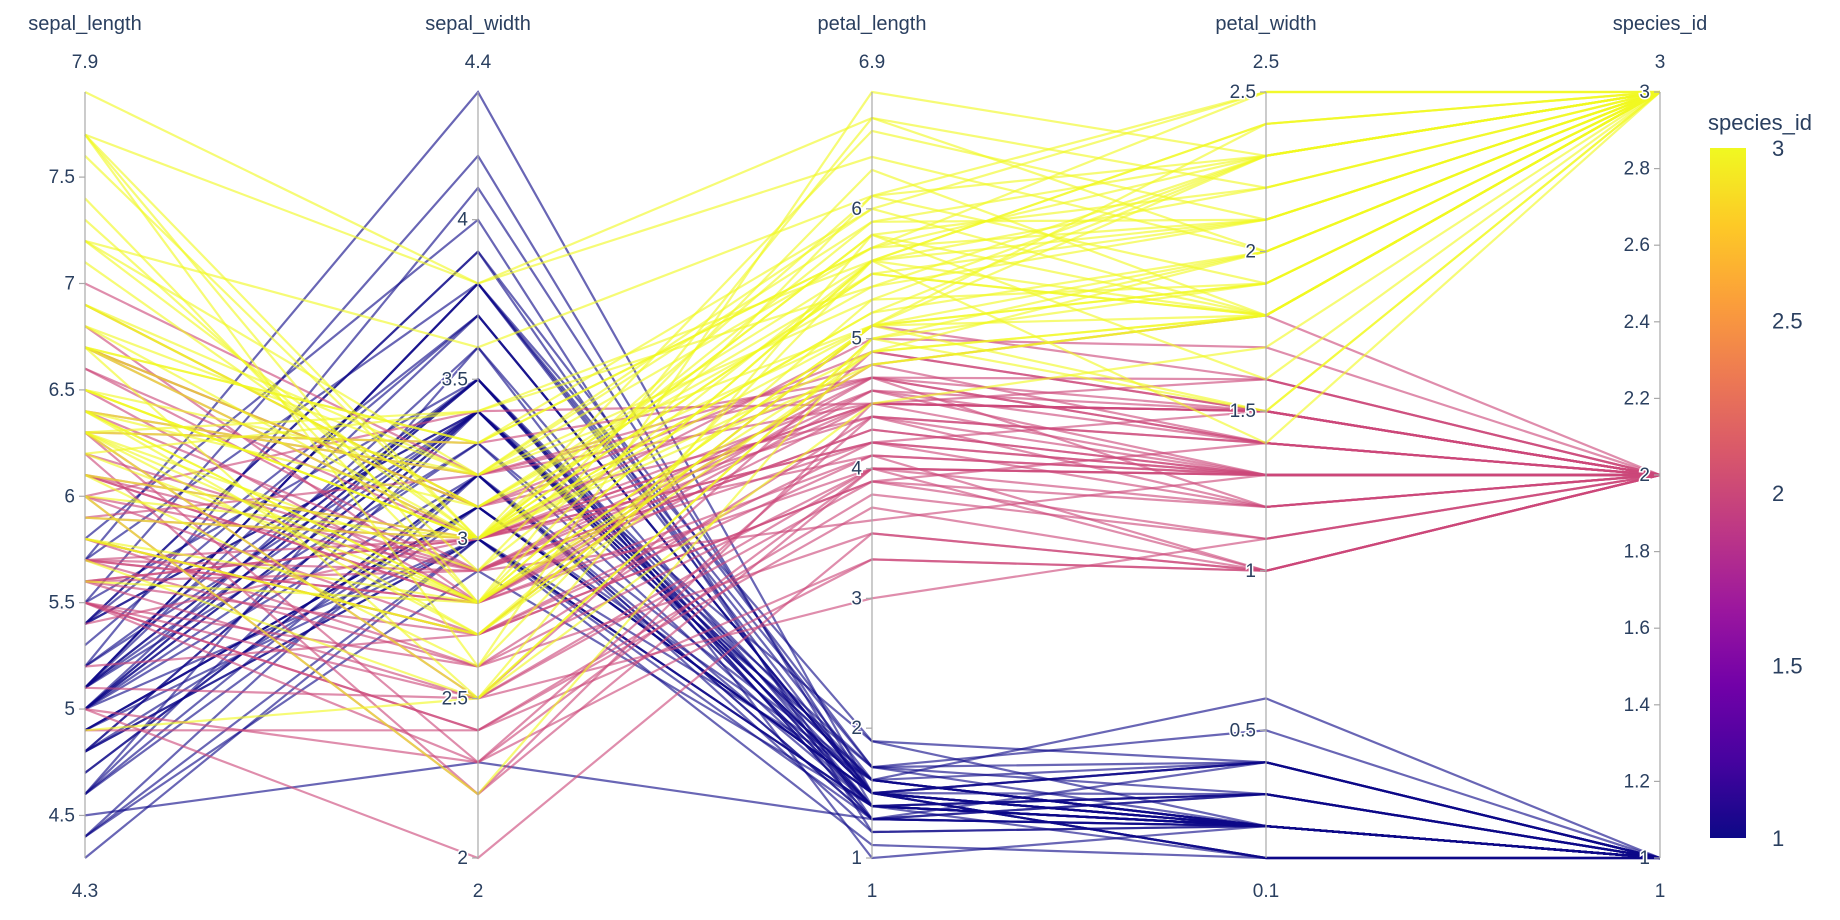 This screenshot has height=920, width=1840. I want to click on axis-petal-width: petal_width 2.5 0.1 0.5 1 1.5 2 2.5, so click(1265, 457).